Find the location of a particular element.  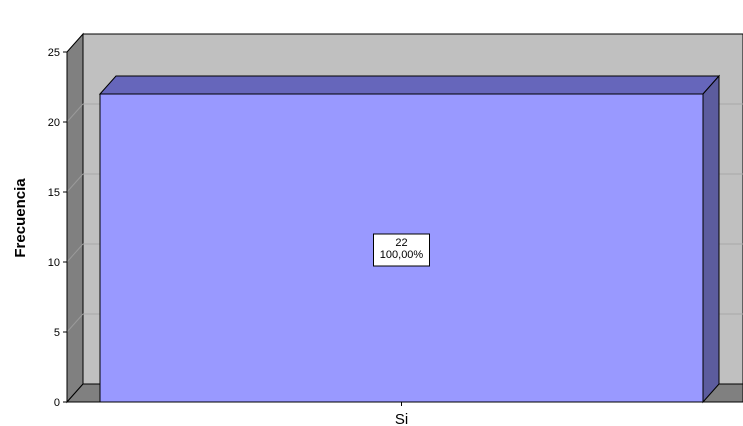

y-axis-label: Frecuencia is located at coordinates (20, 218).